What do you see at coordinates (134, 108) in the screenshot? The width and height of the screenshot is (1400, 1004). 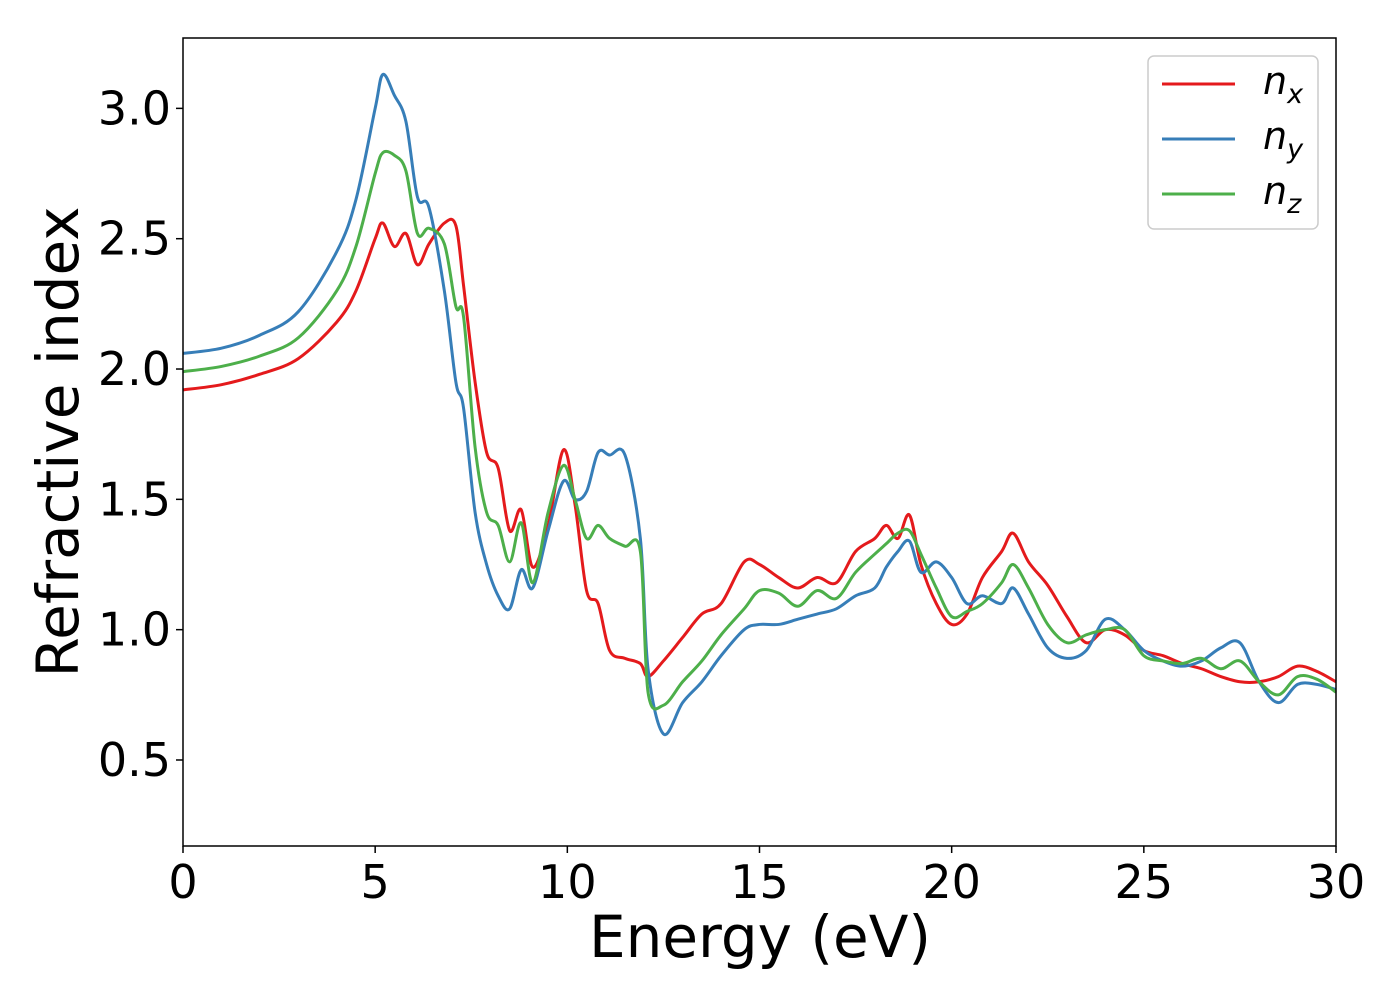 I see `y-tick-label: 3.0` at bounding box center [134, 108].